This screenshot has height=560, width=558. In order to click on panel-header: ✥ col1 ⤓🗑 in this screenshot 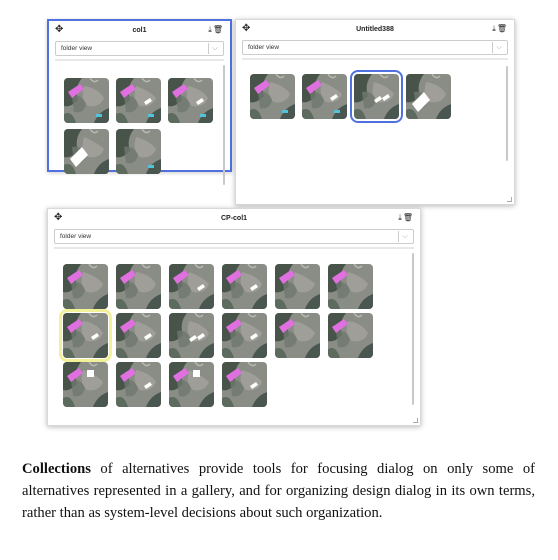, I will do `click(139, 32)`.